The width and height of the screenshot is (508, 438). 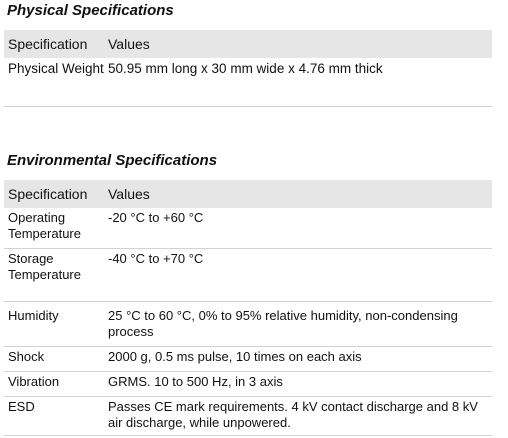 What do you see at coordinates (54, 359) in the screenshot?
I see `spec-name: Shock` at bounding box center [54, 359].